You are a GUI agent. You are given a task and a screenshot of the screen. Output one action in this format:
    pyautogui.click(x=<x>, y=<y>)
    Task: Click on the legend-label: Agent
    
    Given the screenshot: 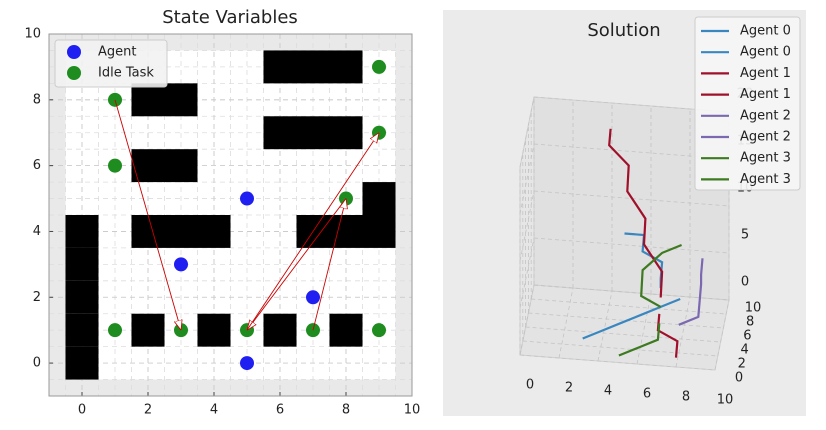 What is the action you would take?
    pyautogui.click(x=117, y=52)
    